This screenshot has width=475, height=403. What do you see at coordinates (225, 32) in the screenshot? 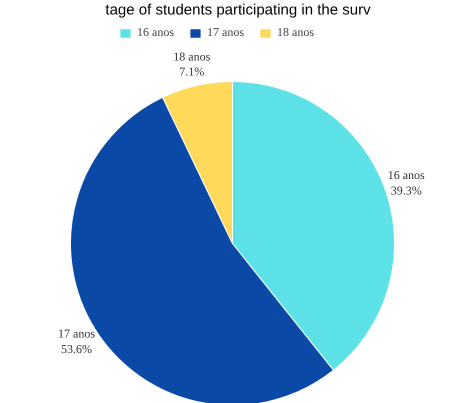
I see `legend-label: 17 anos` at bounding box center [225, 32].